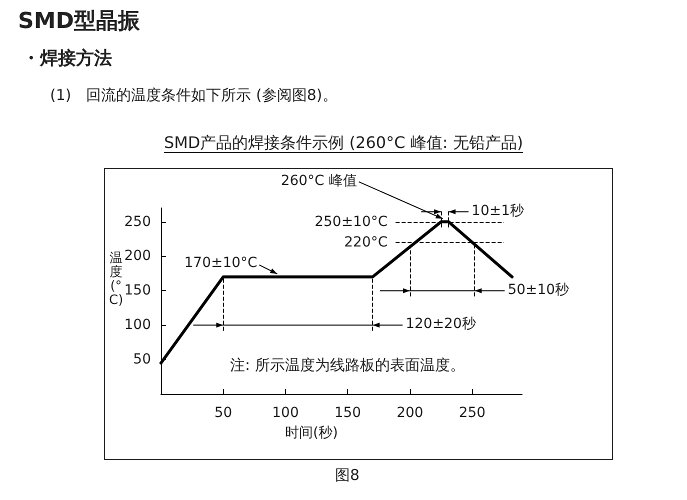  I want to click on x-tick-label: 150, so click(348, 413).